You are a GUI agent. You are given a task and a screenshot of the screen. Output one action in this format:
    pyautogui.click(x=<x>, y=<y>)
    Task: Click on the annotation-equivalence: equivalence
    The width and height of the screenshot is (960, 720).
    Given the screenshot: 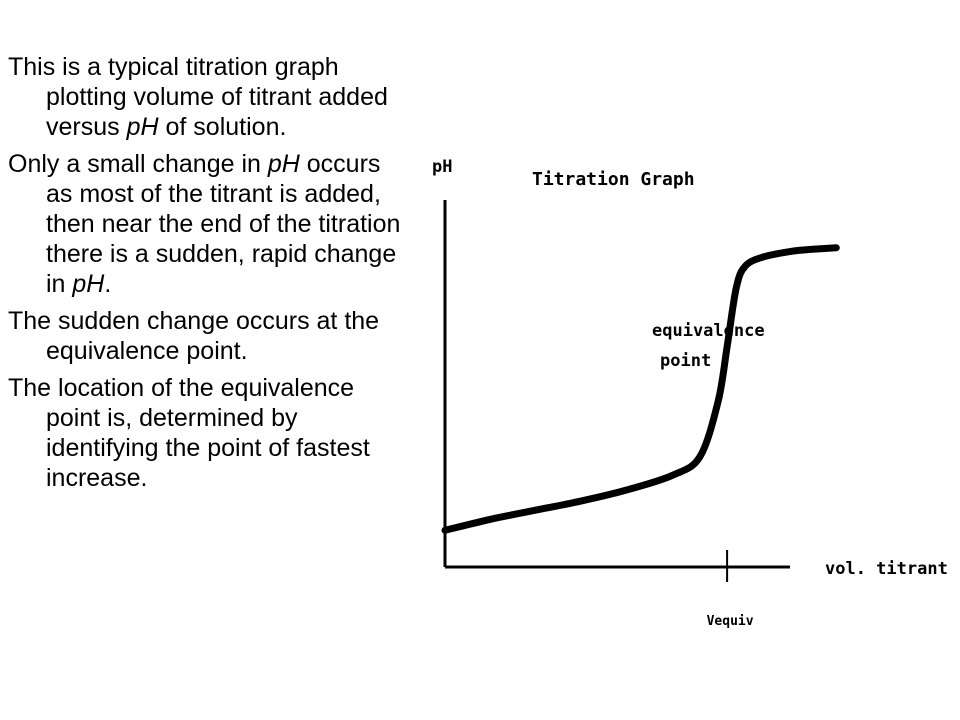 What is the action you would take?
    pyautogui.click(x=708, y=331)
    